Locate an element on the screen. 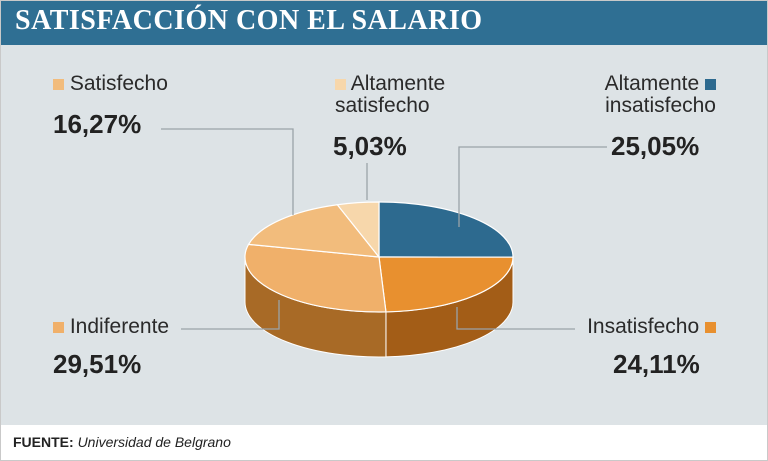 The width and height of the screenshot is (768, 461). pie-tops is located at coordinates (379, 257).